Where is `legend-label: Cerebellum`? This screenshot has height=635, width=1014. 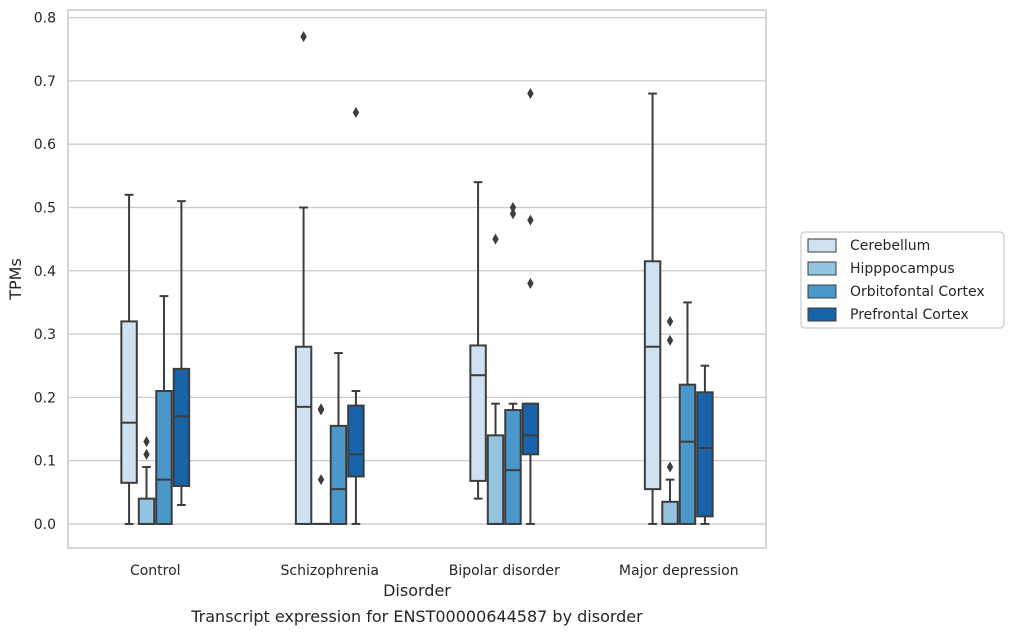
legend-label: Cerebellum is located at coordinates (890, 246).